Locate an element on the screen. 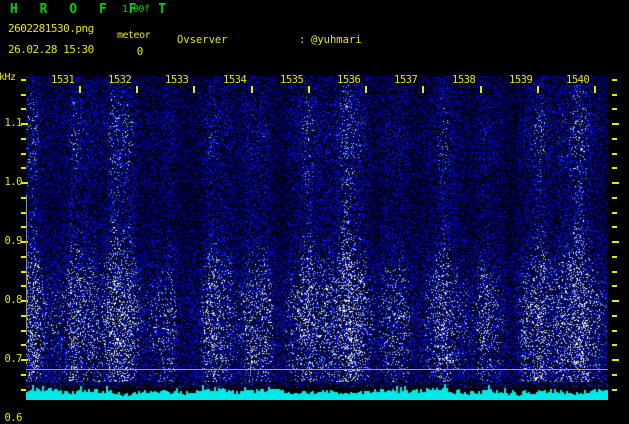 The image size is (629, 424). x-axis-label: 1539 is located at coordinates (521, 80).